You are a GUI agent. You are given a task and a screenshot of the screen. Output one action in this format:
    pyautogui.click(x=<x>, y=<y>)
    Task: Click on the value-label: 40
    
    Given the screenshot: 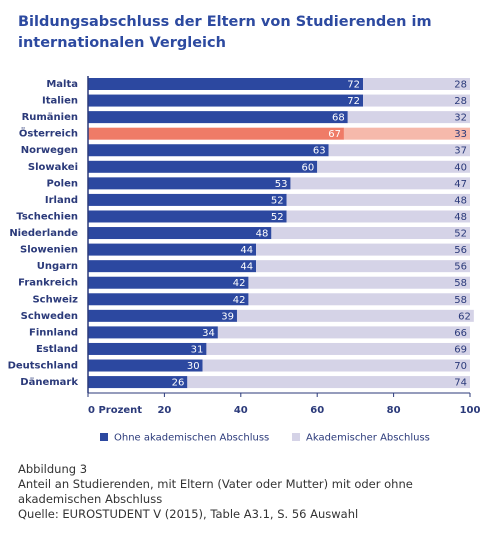 What is the action you would take?
    pyautogui.click(x=460, y=167)
    